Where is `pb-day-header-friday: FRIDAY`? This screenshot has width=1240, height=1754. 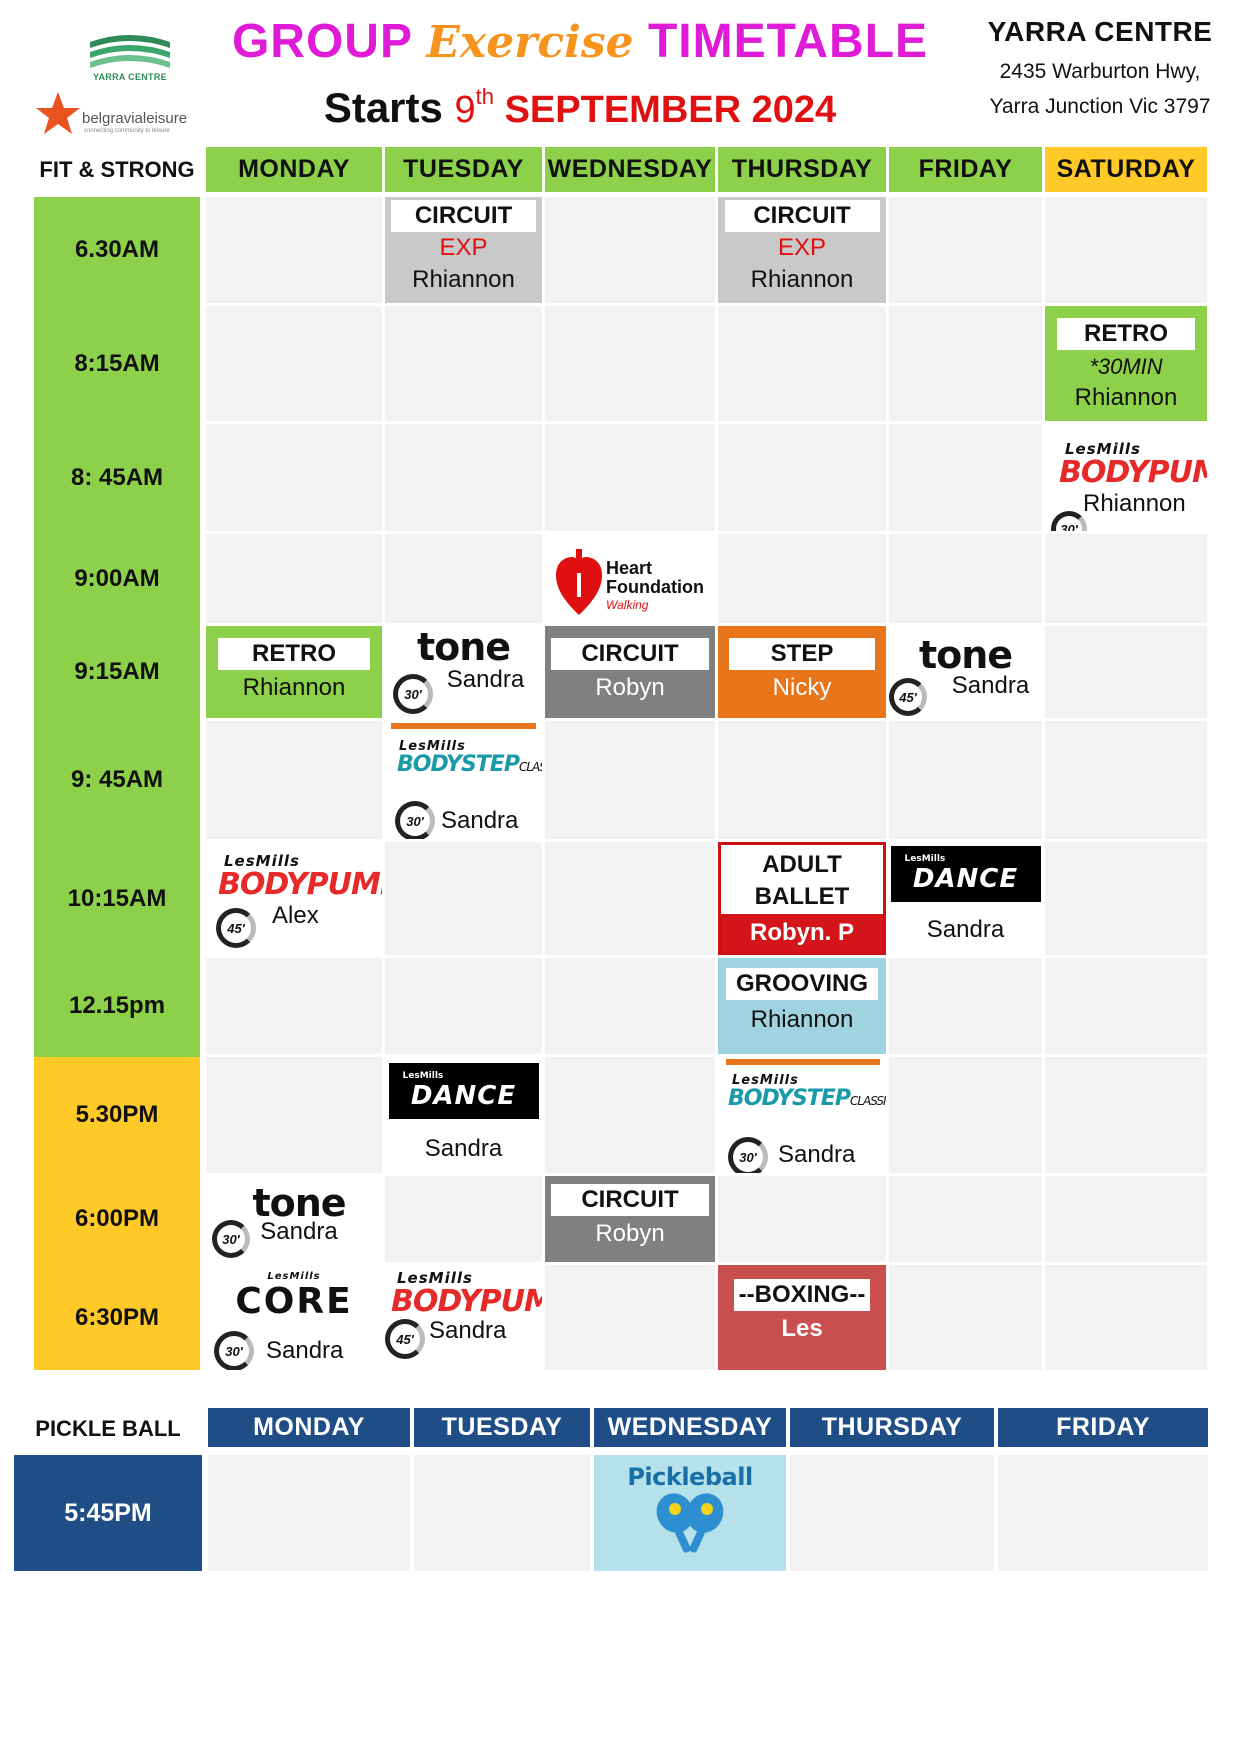 pb-day-header-friday: FRIDAY is located at coordinates (1103, 1427).